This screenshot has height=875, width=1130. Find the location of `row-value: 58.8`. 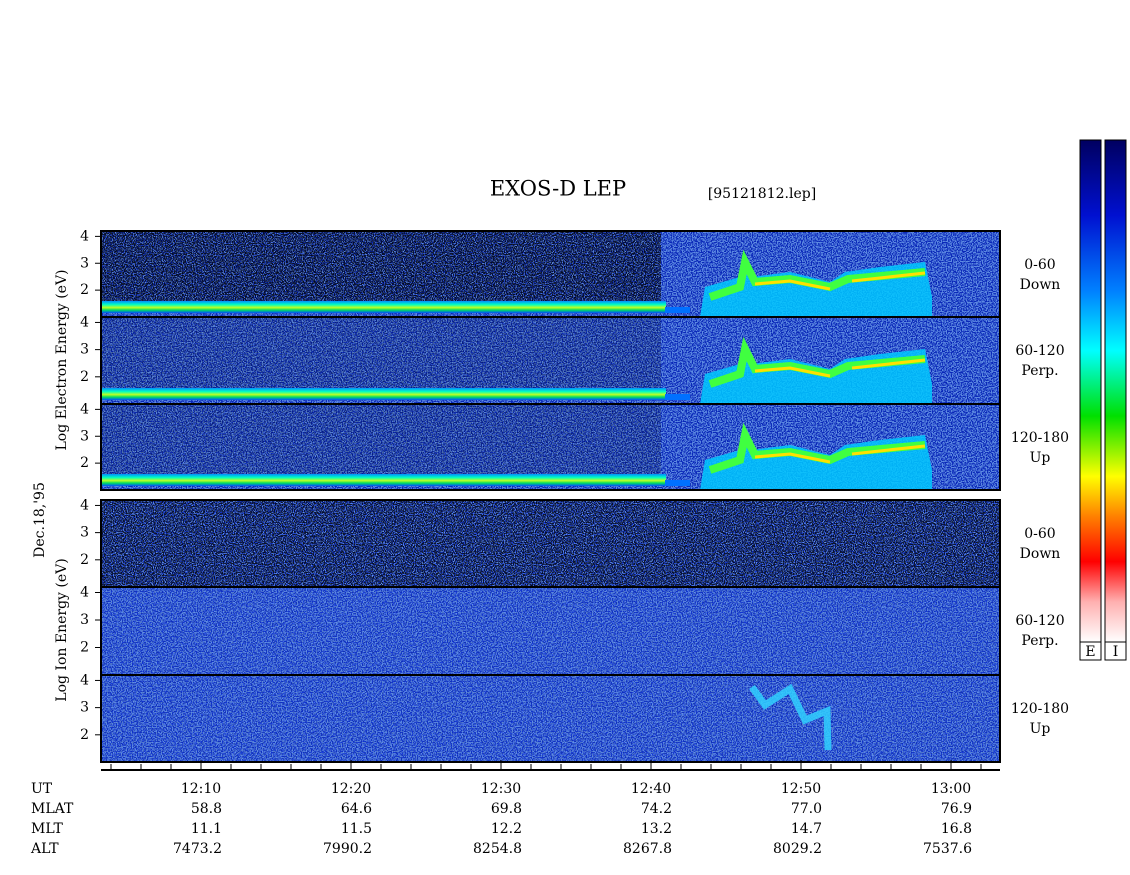

row-value: 58.8 is located at coordinates (206, 809).